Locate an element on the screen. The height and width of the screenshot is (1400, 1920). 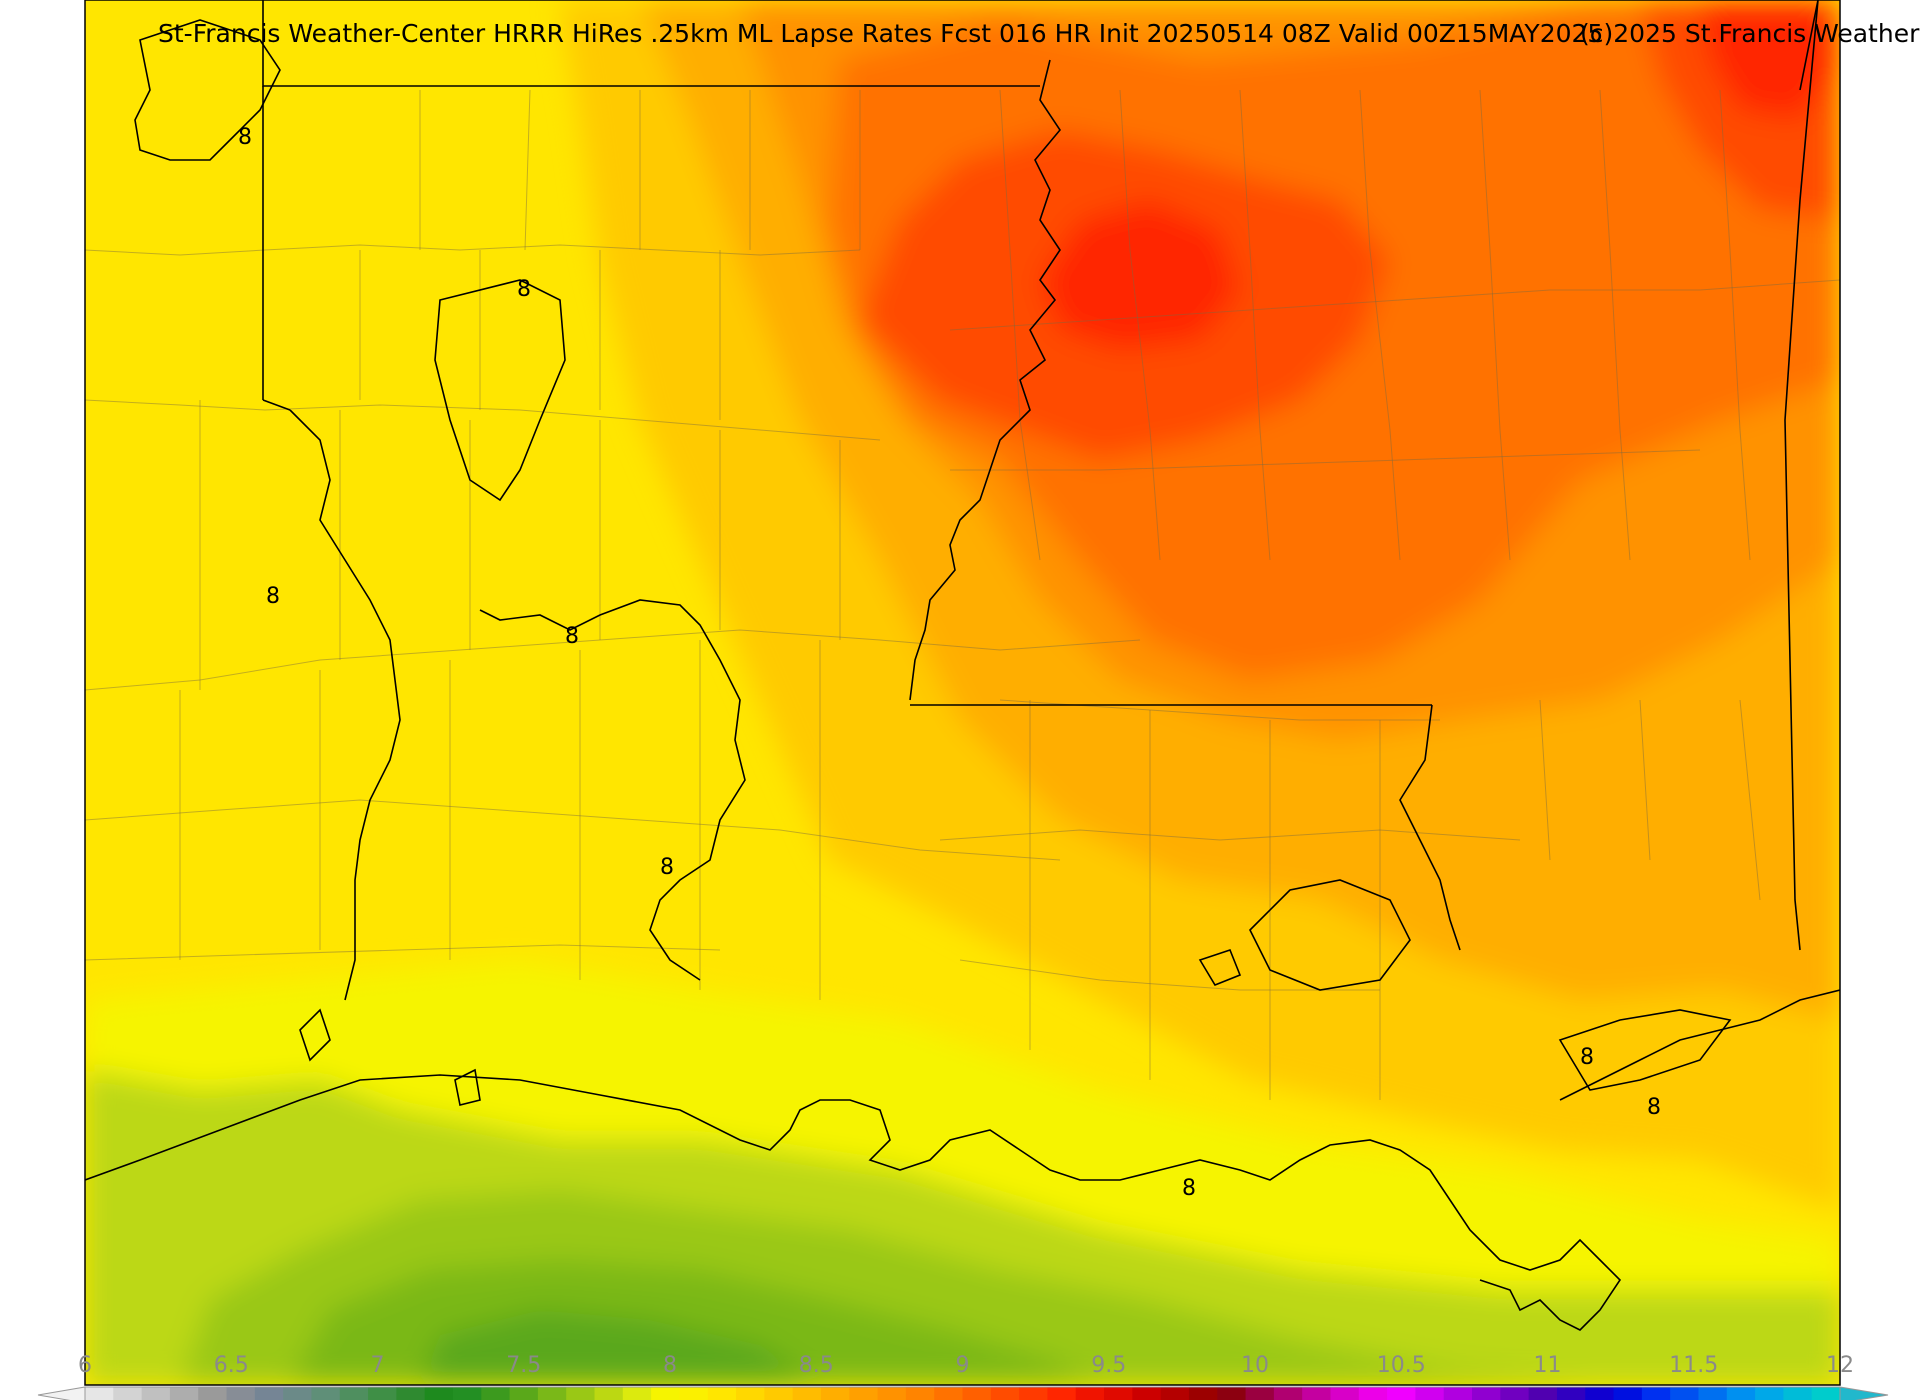
state-line-ar-la is located at coordinates (276, 405).